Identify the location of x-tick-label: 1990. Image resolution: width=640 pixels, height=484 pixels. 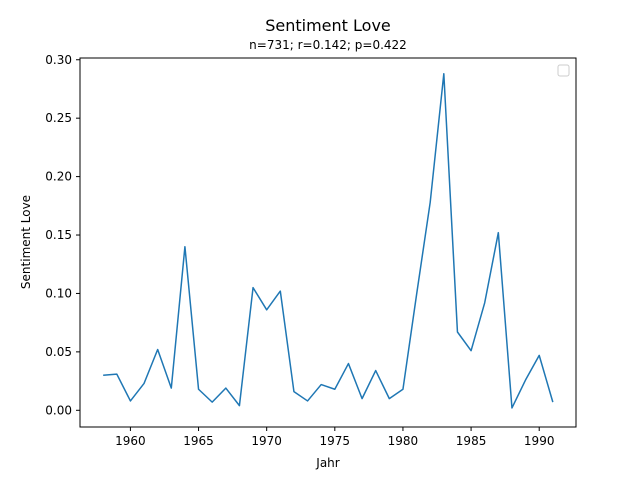
(539, 441).